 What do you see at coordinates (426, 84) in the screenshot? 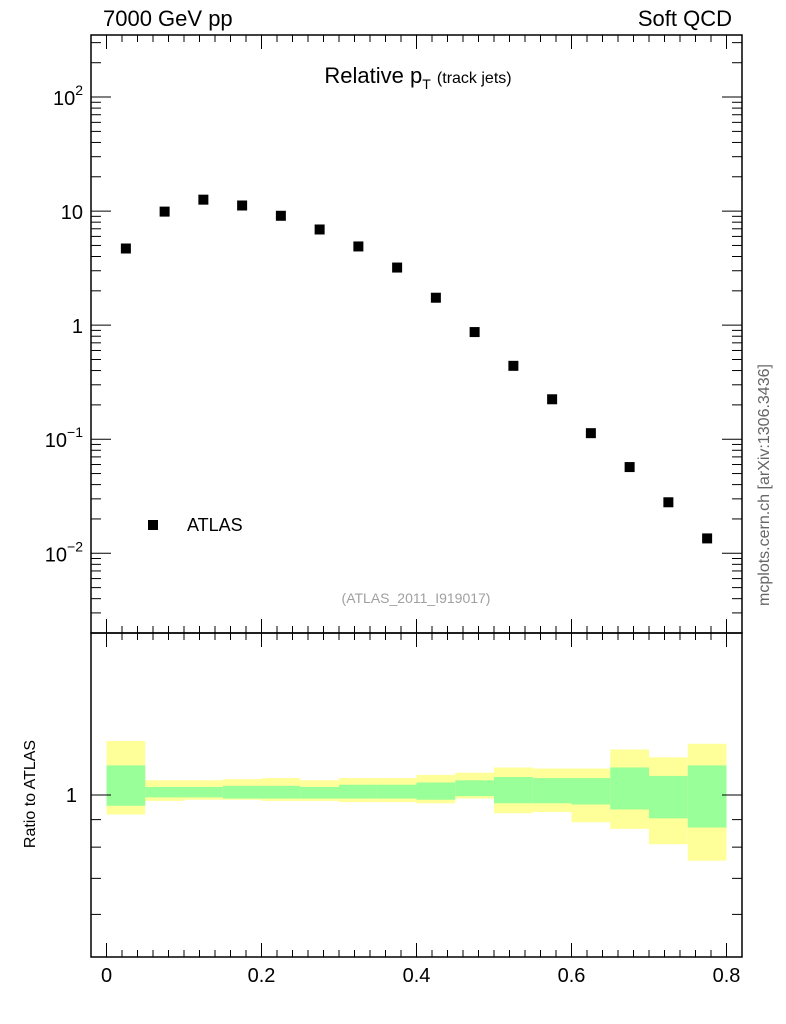
I see `chart-title-subscript: T` at bounding box center [426, 84].